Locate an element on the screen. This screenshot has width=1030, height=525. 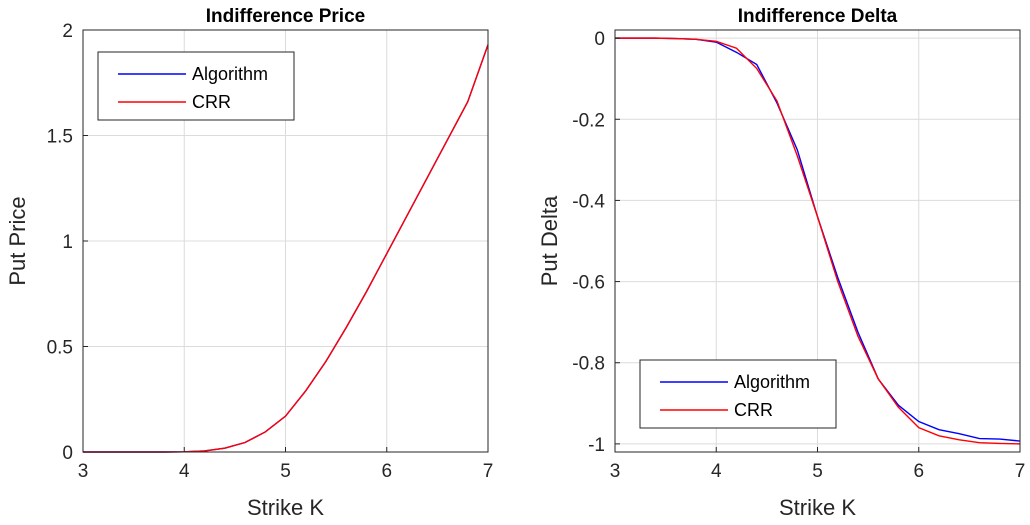
delta-x-tick-label: 6 is located at coordinates (918, 471).